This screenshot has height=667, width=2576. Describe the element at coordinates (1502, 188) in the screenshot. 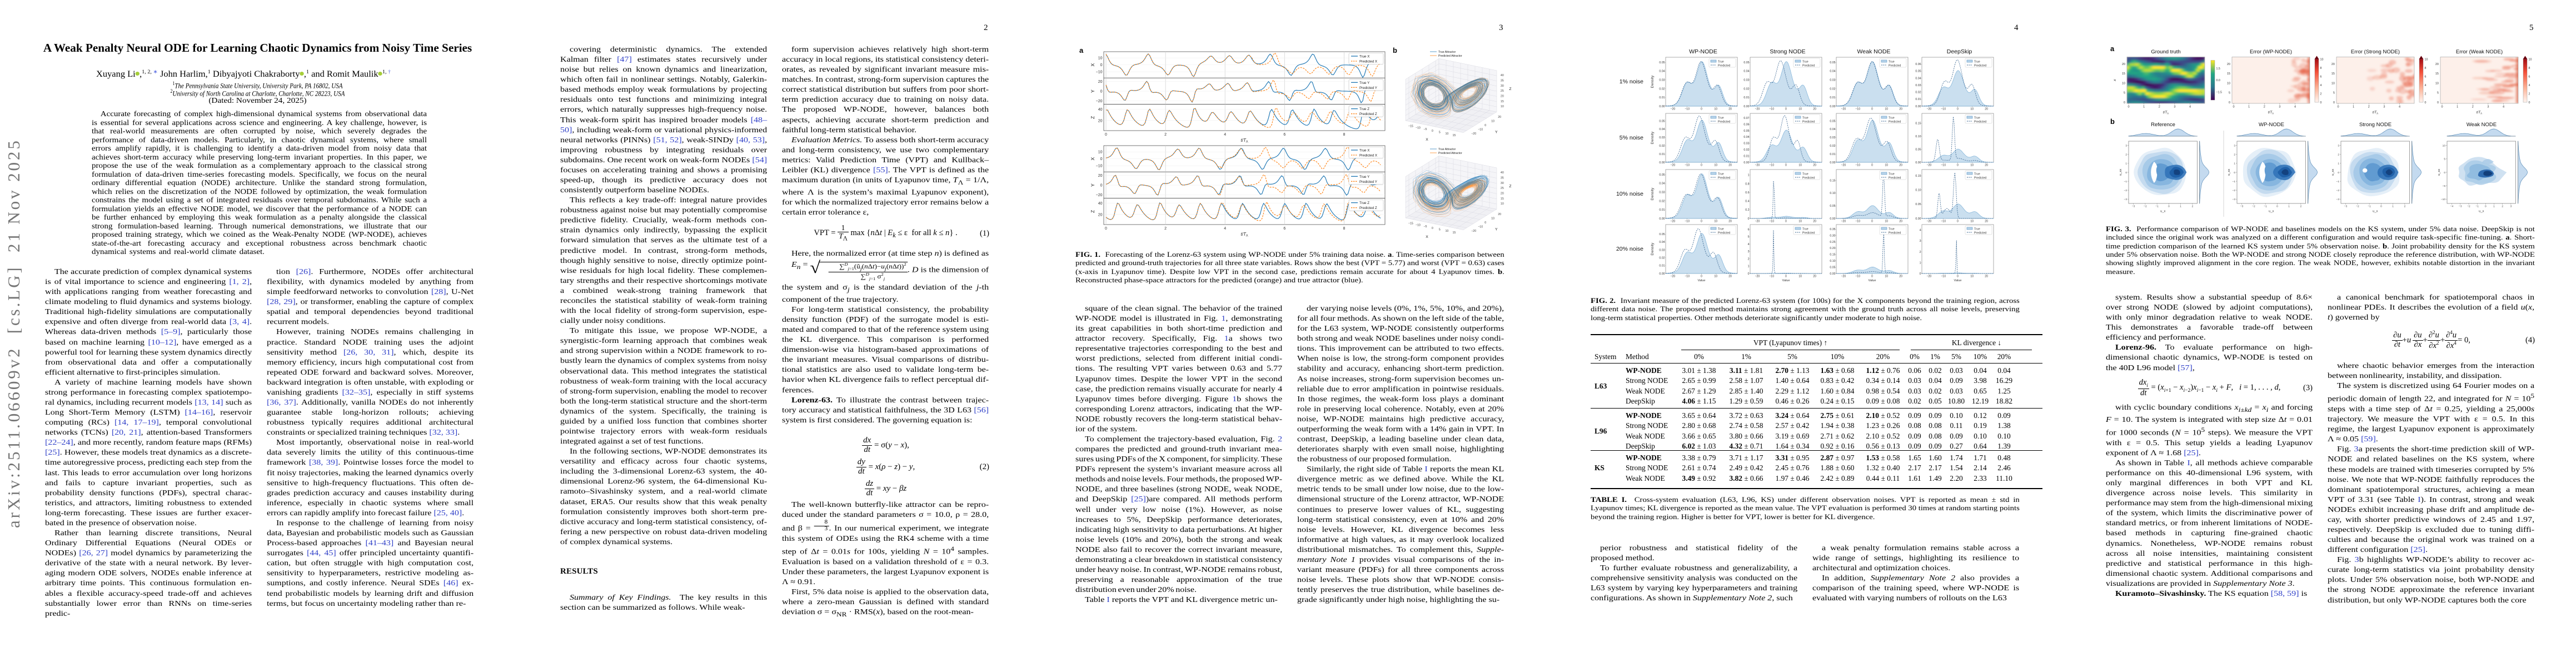

I see `svg-text: 25` at that location.